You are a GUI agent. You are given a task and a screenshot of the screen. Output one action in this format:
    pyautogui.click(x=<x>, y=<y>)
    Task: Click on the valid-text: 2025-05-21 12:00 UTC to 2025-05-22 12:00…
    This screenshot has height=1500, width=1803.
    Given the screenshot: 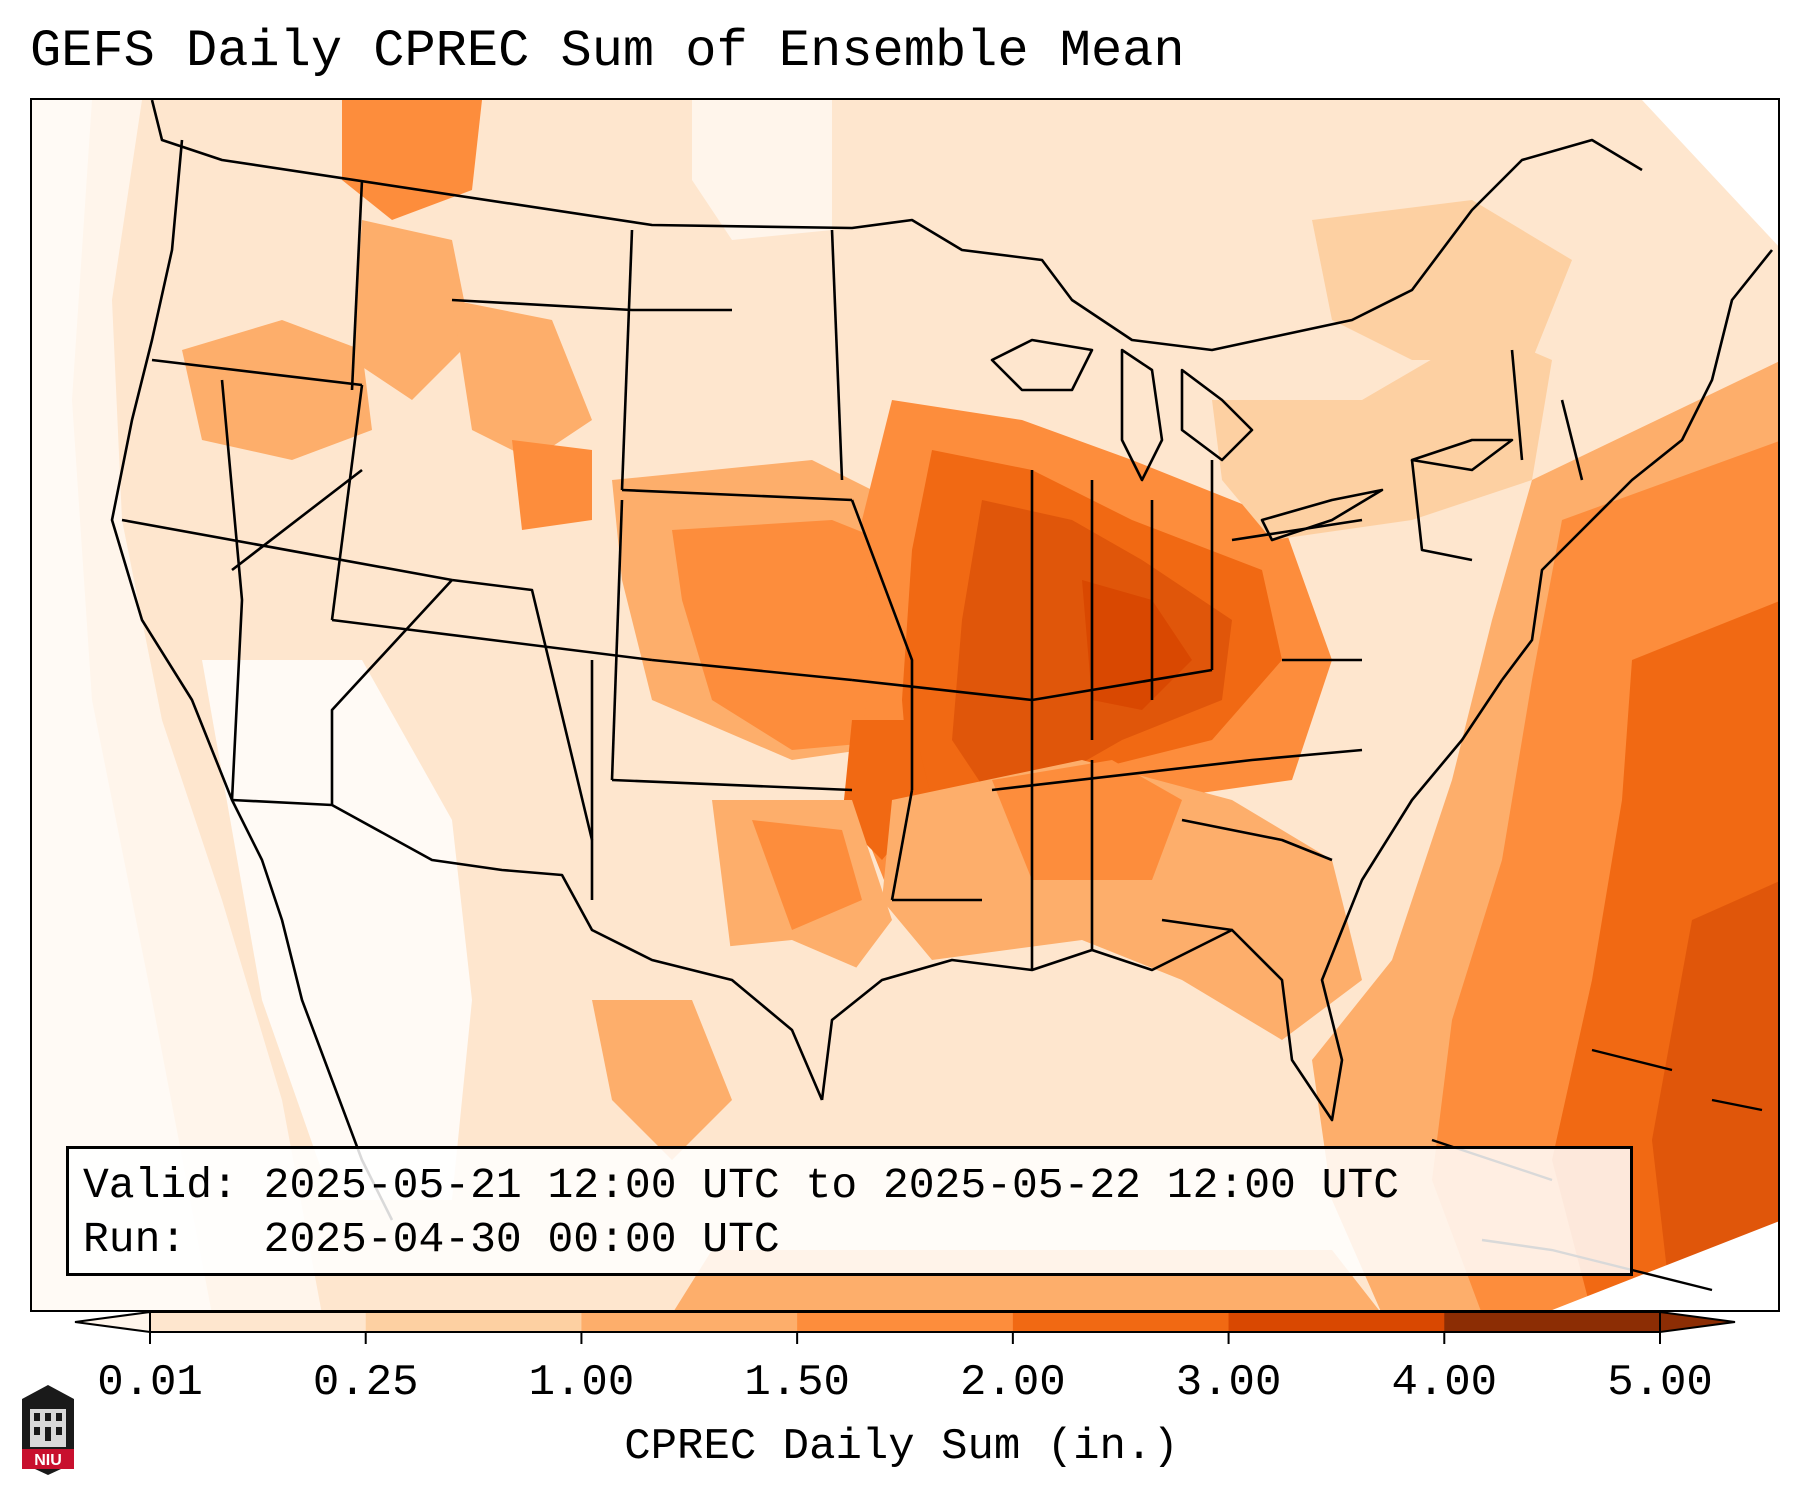 What is the action you would take?
    pyautogui.click(x=831, y=1185)
    